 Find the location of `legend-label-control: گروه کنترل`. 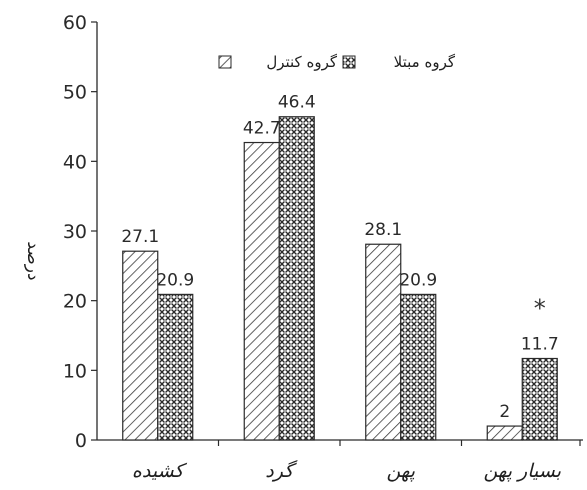

legend-label-control: گروه کنترل is located at coordinates (302, 62).